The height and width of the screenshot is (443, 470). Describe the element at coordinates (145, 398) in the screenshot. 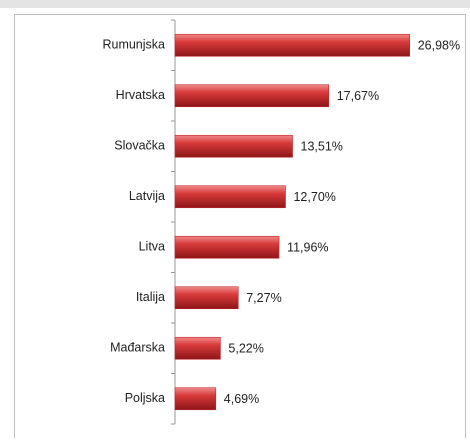

I see `category-label: Poljska` at that location.